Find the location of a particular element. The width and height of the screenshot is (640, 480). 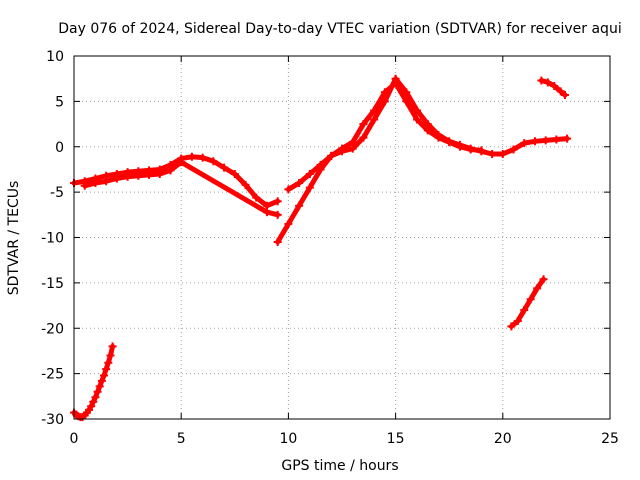

x-tick-label: 0 is located at coordinates (74, 439).